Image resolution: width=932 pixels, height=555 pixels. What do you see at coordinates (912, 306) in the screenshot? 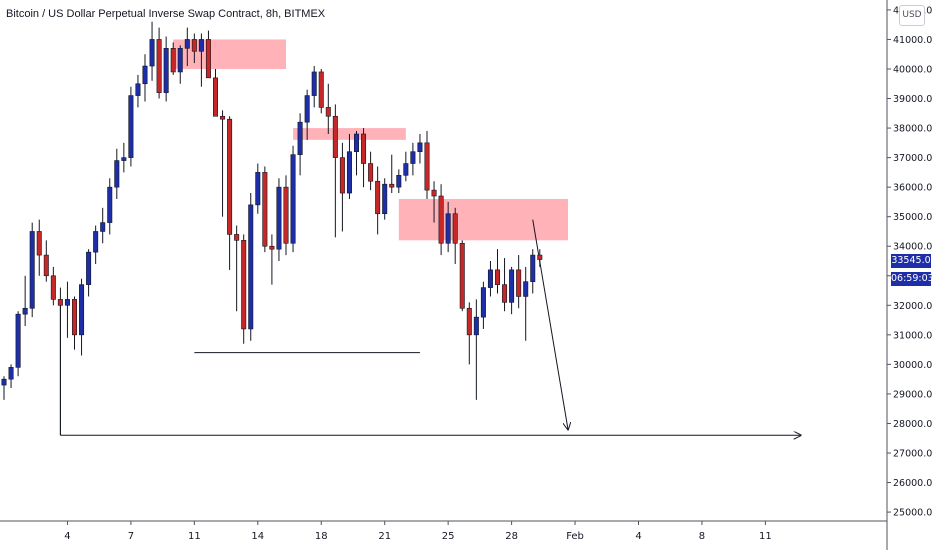
I see `price-tick-label: 32000.0` at bounding box center [912, 306].